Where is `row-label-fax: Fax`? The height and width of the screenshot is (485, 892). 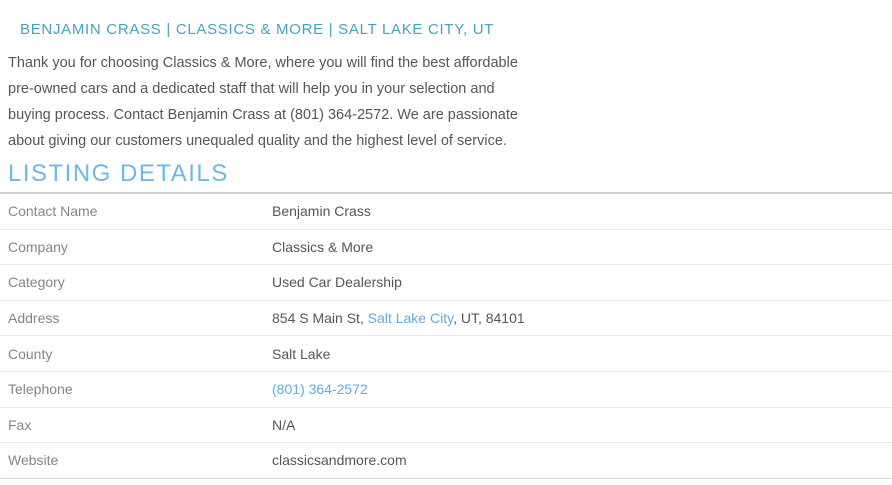 row-label-fax: Fax is located at coordinates (20, 424).